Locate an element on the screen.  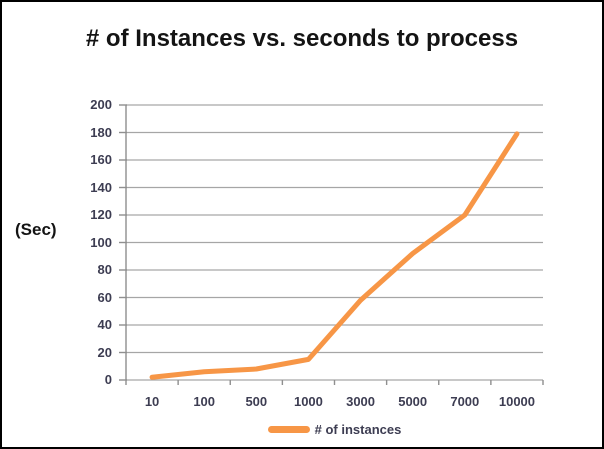
y-tick-label: 180 is located at coordinates (101, 132).